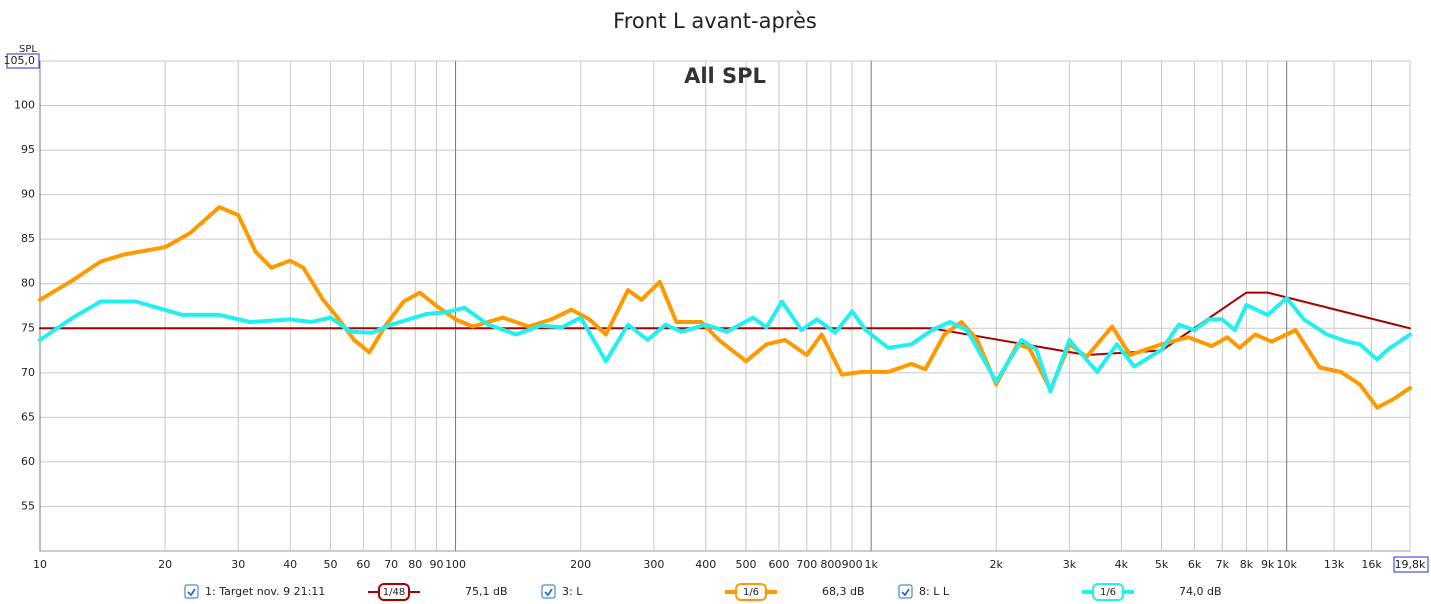 Image resolution: width=1431 pixels, height=604 pixels. Describe the element at coordinates (1070, 564) in the screenshot. I see `x-tick-label: 3k` at that location.